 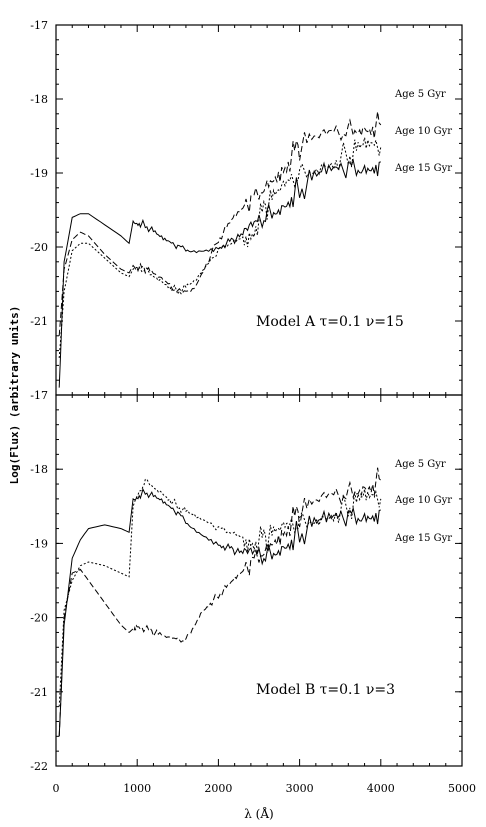 What do you see at coordinates (56, 788) in the screenshot?
I see `x-tick-label: 0` at bounding box center [56, 788].